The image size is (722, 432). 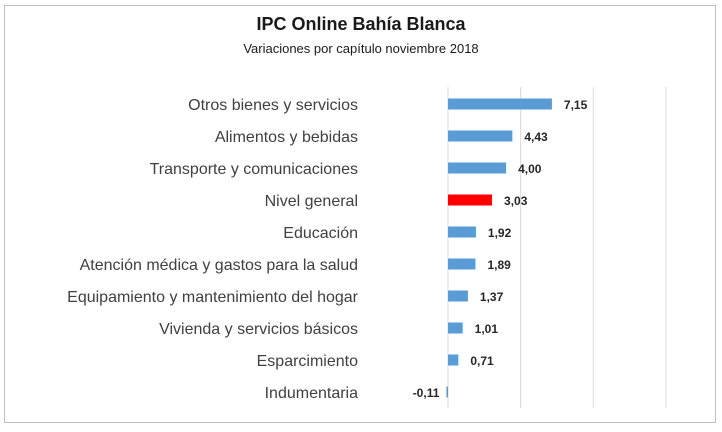 I want to click on category-label: Esparcimiento, so click(x=307, y=361).